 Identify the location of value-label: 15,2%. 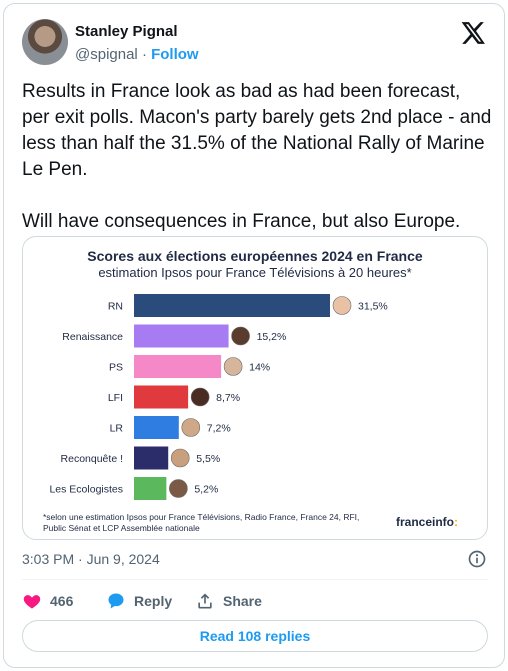
(272, 337).